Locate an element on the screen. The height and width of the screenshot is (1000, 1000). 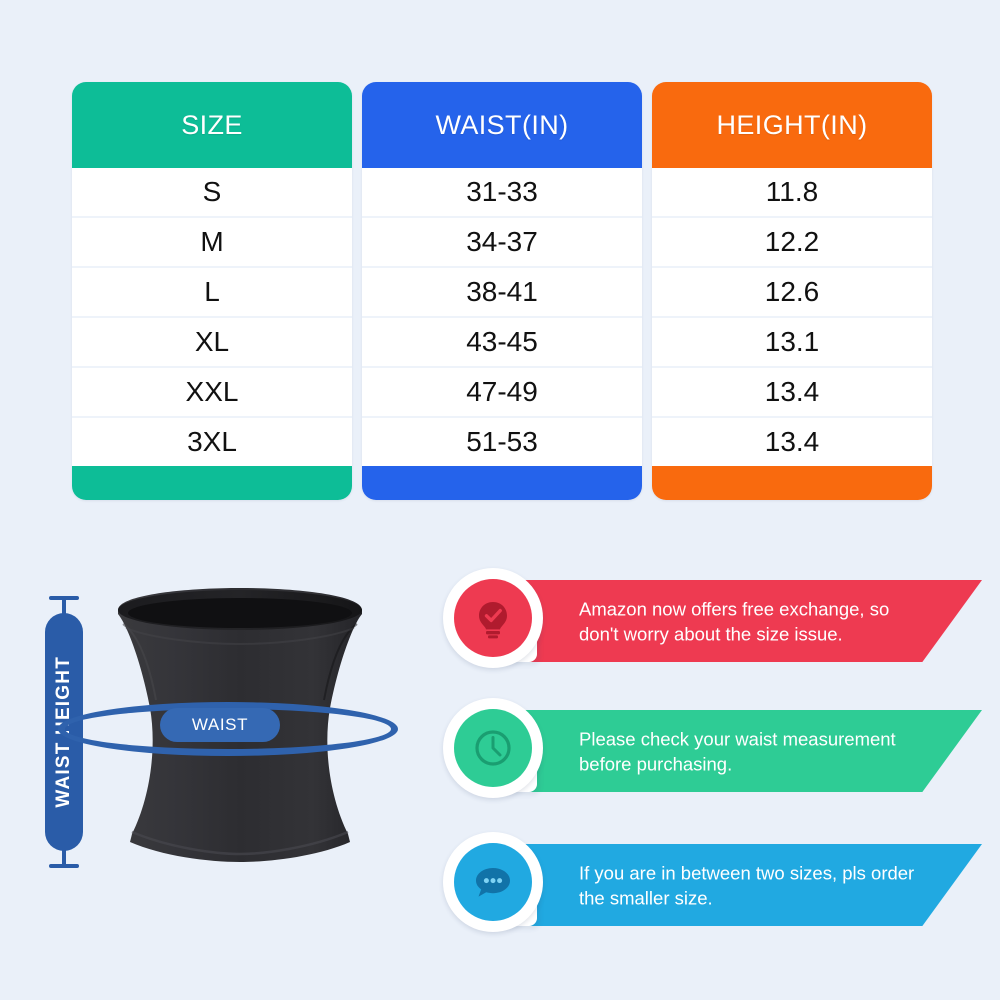
column-header-height: HEIGHT(IN) is located at coordinates (792, 125).